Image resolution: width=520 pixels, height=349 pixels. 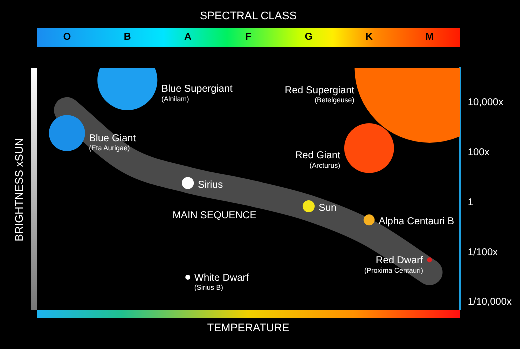 I want to click on y-tick-label: 1, so click(x=471, y=202).